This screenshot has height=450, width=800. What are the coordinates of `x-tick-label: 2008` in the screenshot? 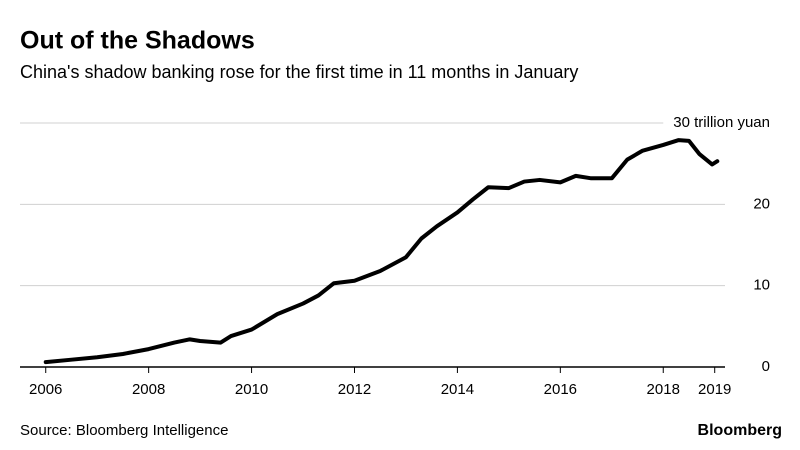 It's located at (148, 389).